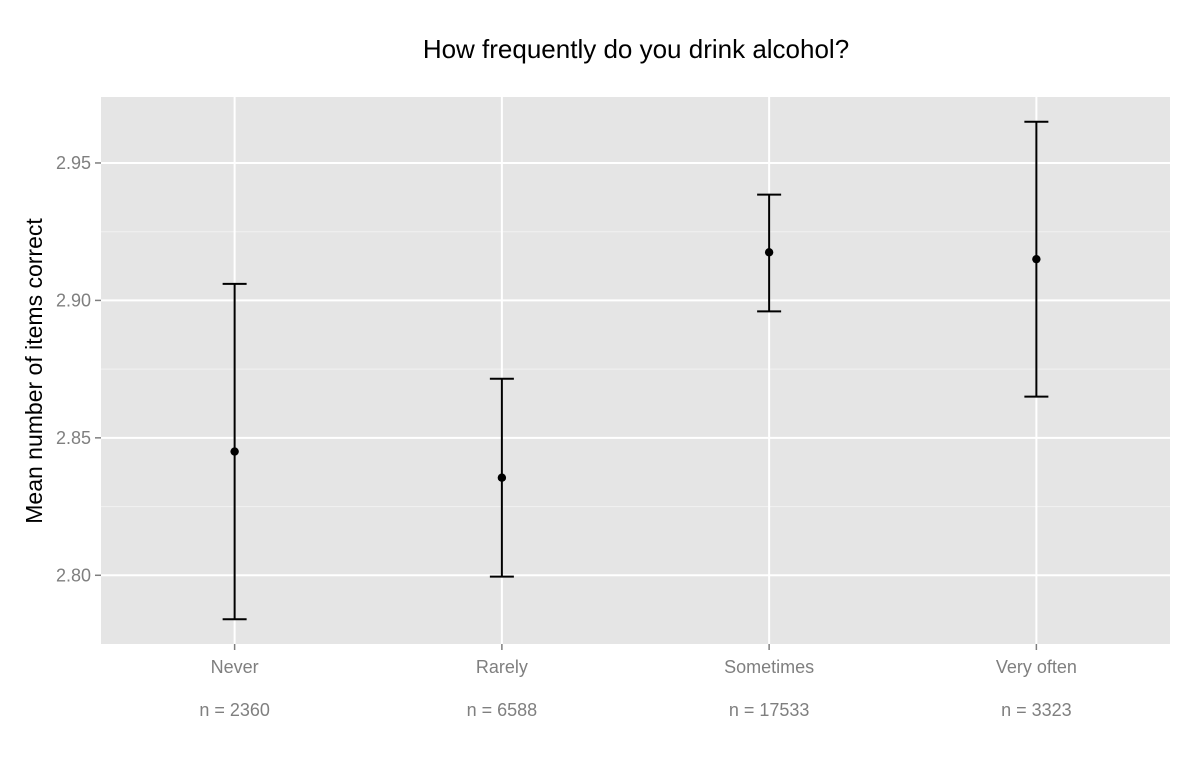 The image size is (1200, 763). What do you see at coordinates (234, 710) in the screenshot?
I see `sample-size-label: n = 2360` at bounding box center [234, 710].